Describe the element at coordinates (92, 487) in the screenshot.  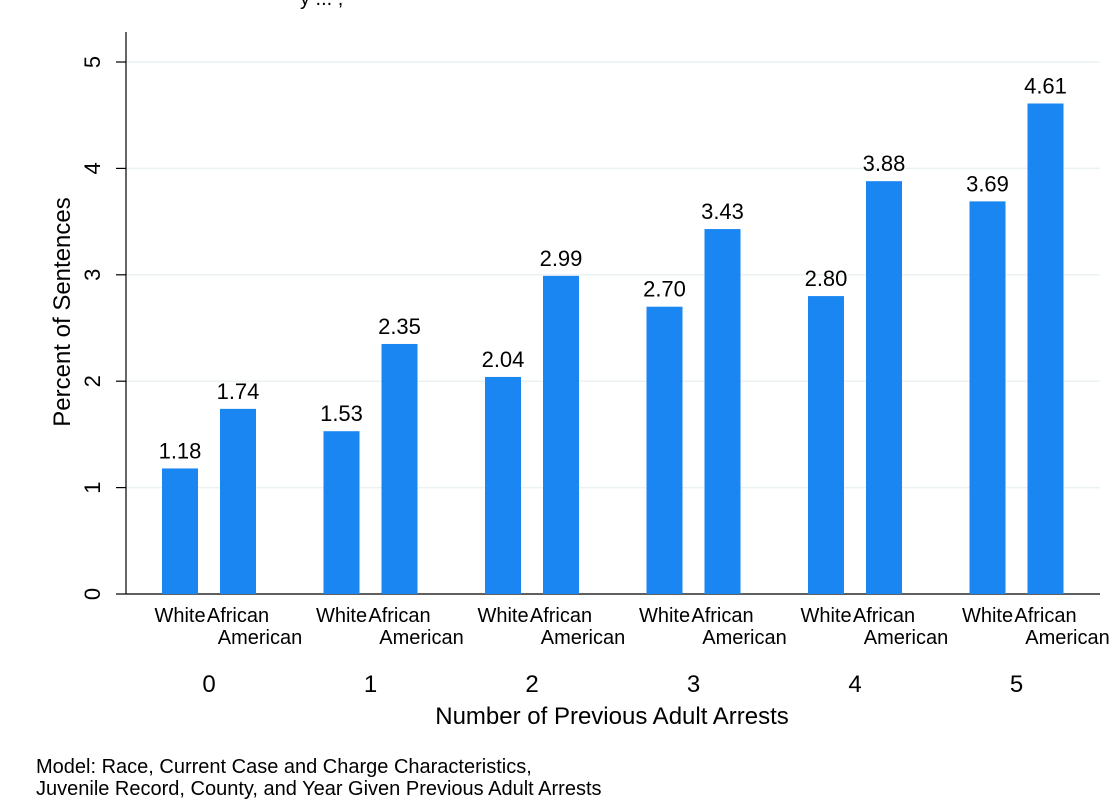
I see `y-tick-label: 1` at that location.